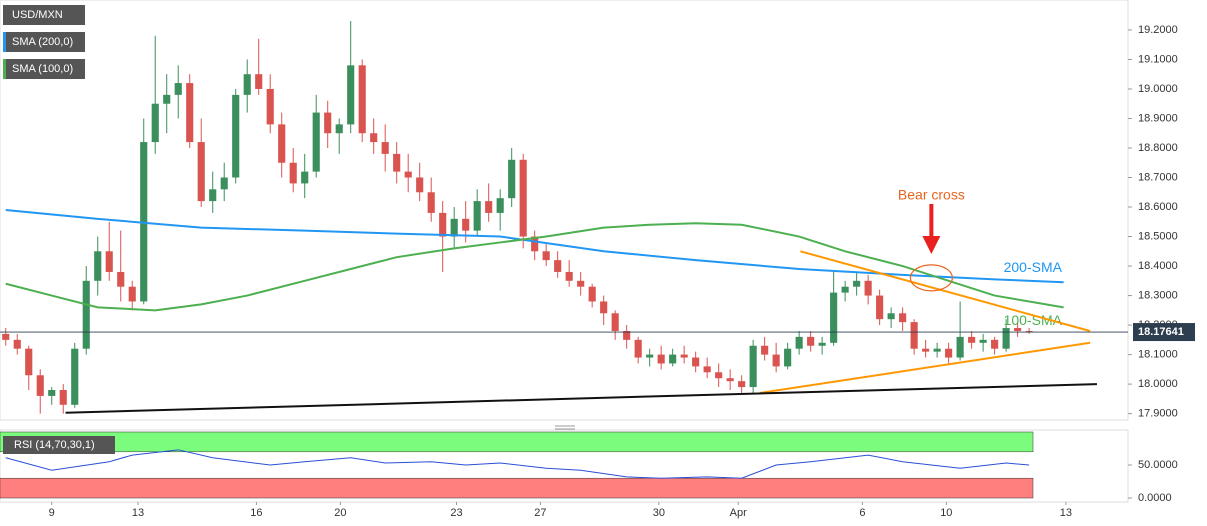 The width and height of the screenshot is (1207, 526). Describe the element at coordinates (1033, 267) in the screenshot. I see `series-label: 200-SMA` at that location.